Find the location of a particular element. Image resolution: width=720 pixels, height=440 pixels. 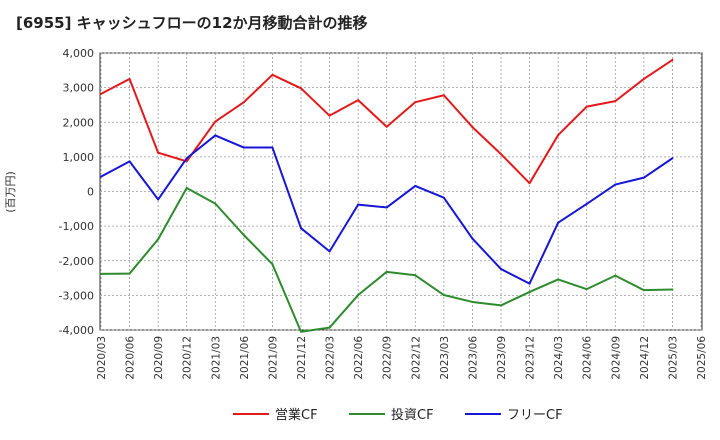

legend-label: フリーCF is located at coordinates (535, 415).